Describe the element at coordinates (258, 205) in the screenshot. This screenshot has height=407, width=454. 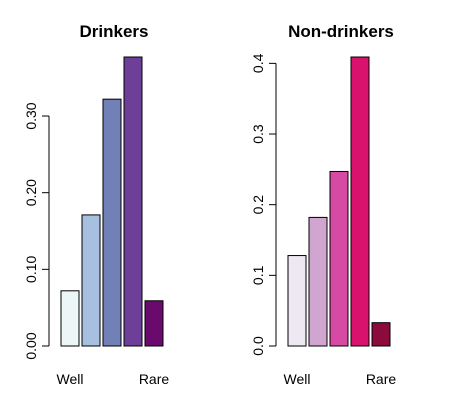
I see `y-tick-label: 0.2` at that location.